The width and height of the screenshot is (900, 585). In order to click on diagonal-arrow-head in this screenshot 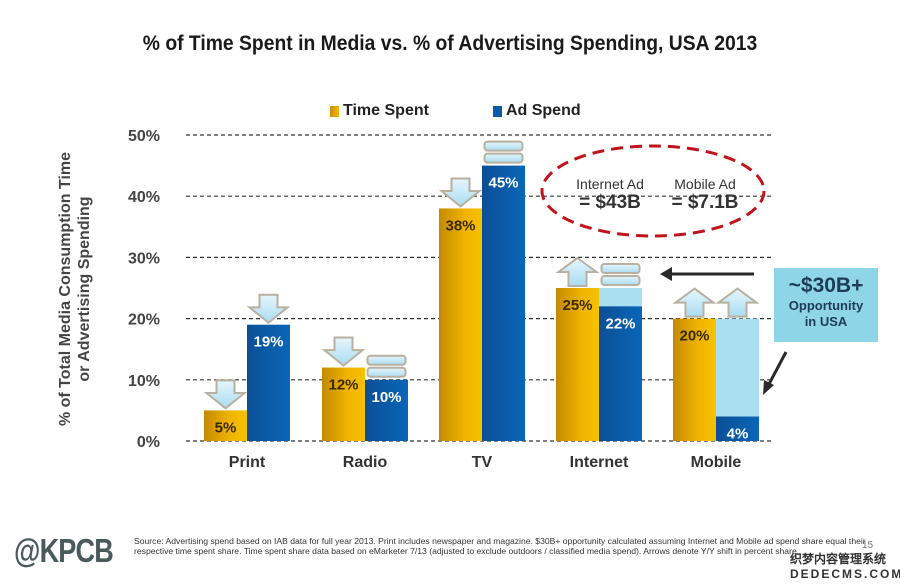, I will do `click(768, 387)`.